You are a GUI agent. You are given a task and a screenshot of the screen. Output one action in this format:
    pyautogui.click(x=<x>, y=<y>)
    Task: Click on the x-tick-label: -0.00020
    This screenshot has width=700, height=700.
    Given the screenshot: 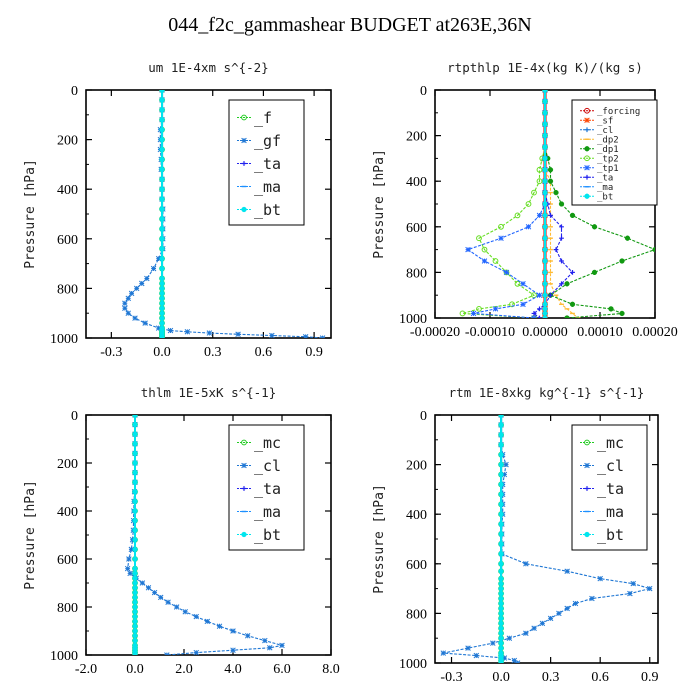 What is the action you would take?
    pyautogui.click(x=435, y=332)
    